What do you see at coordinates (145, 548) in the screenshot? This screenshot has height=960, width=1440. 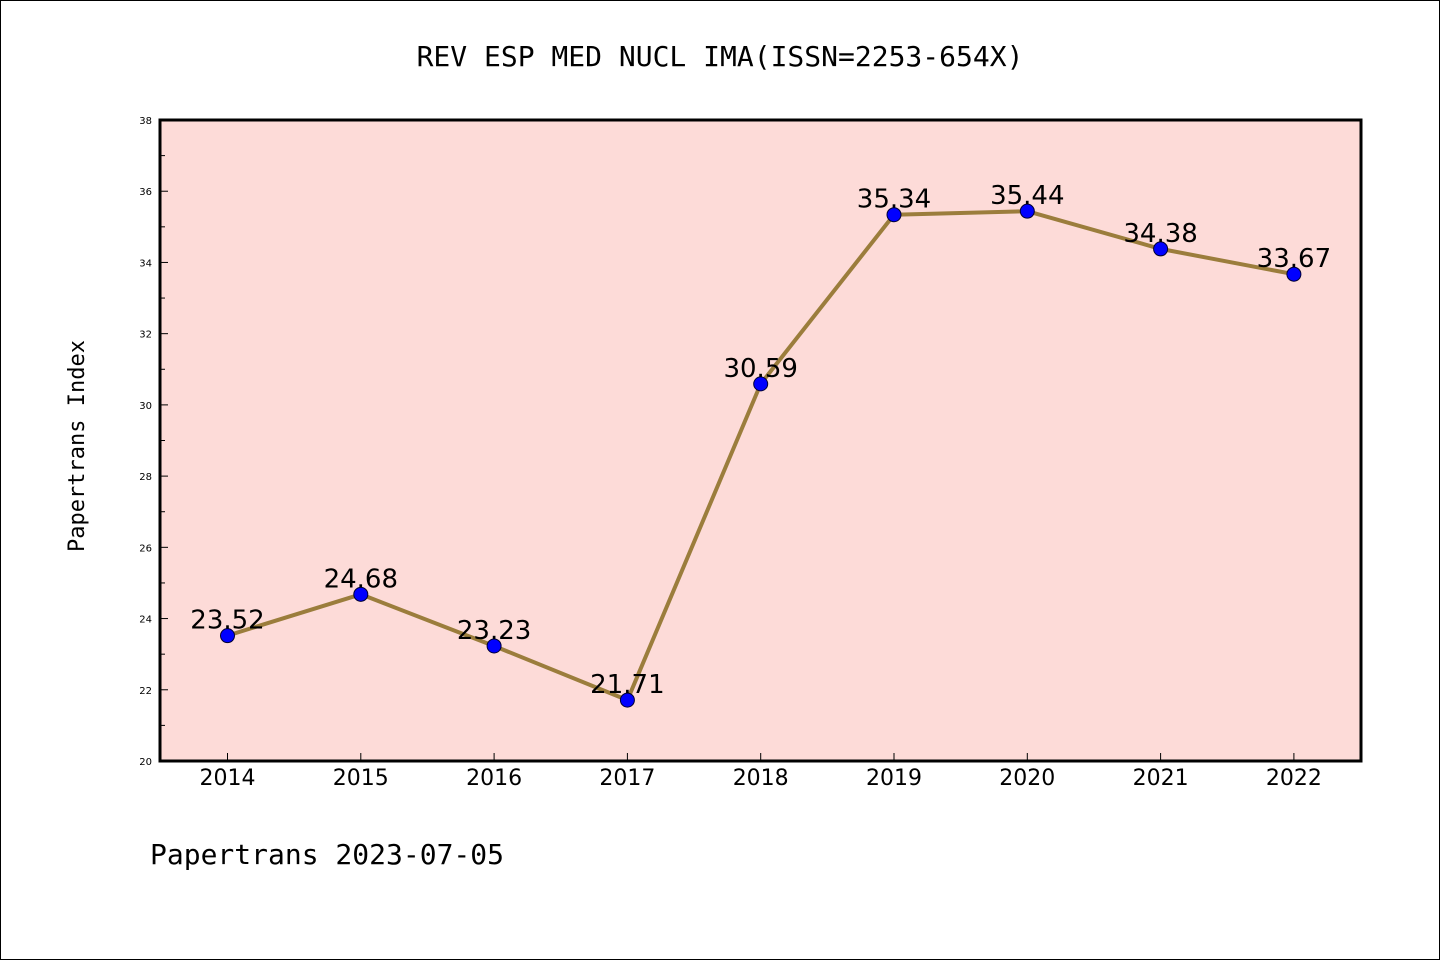 I see `y-tick-label: 26` at bounding box center [145, 548].